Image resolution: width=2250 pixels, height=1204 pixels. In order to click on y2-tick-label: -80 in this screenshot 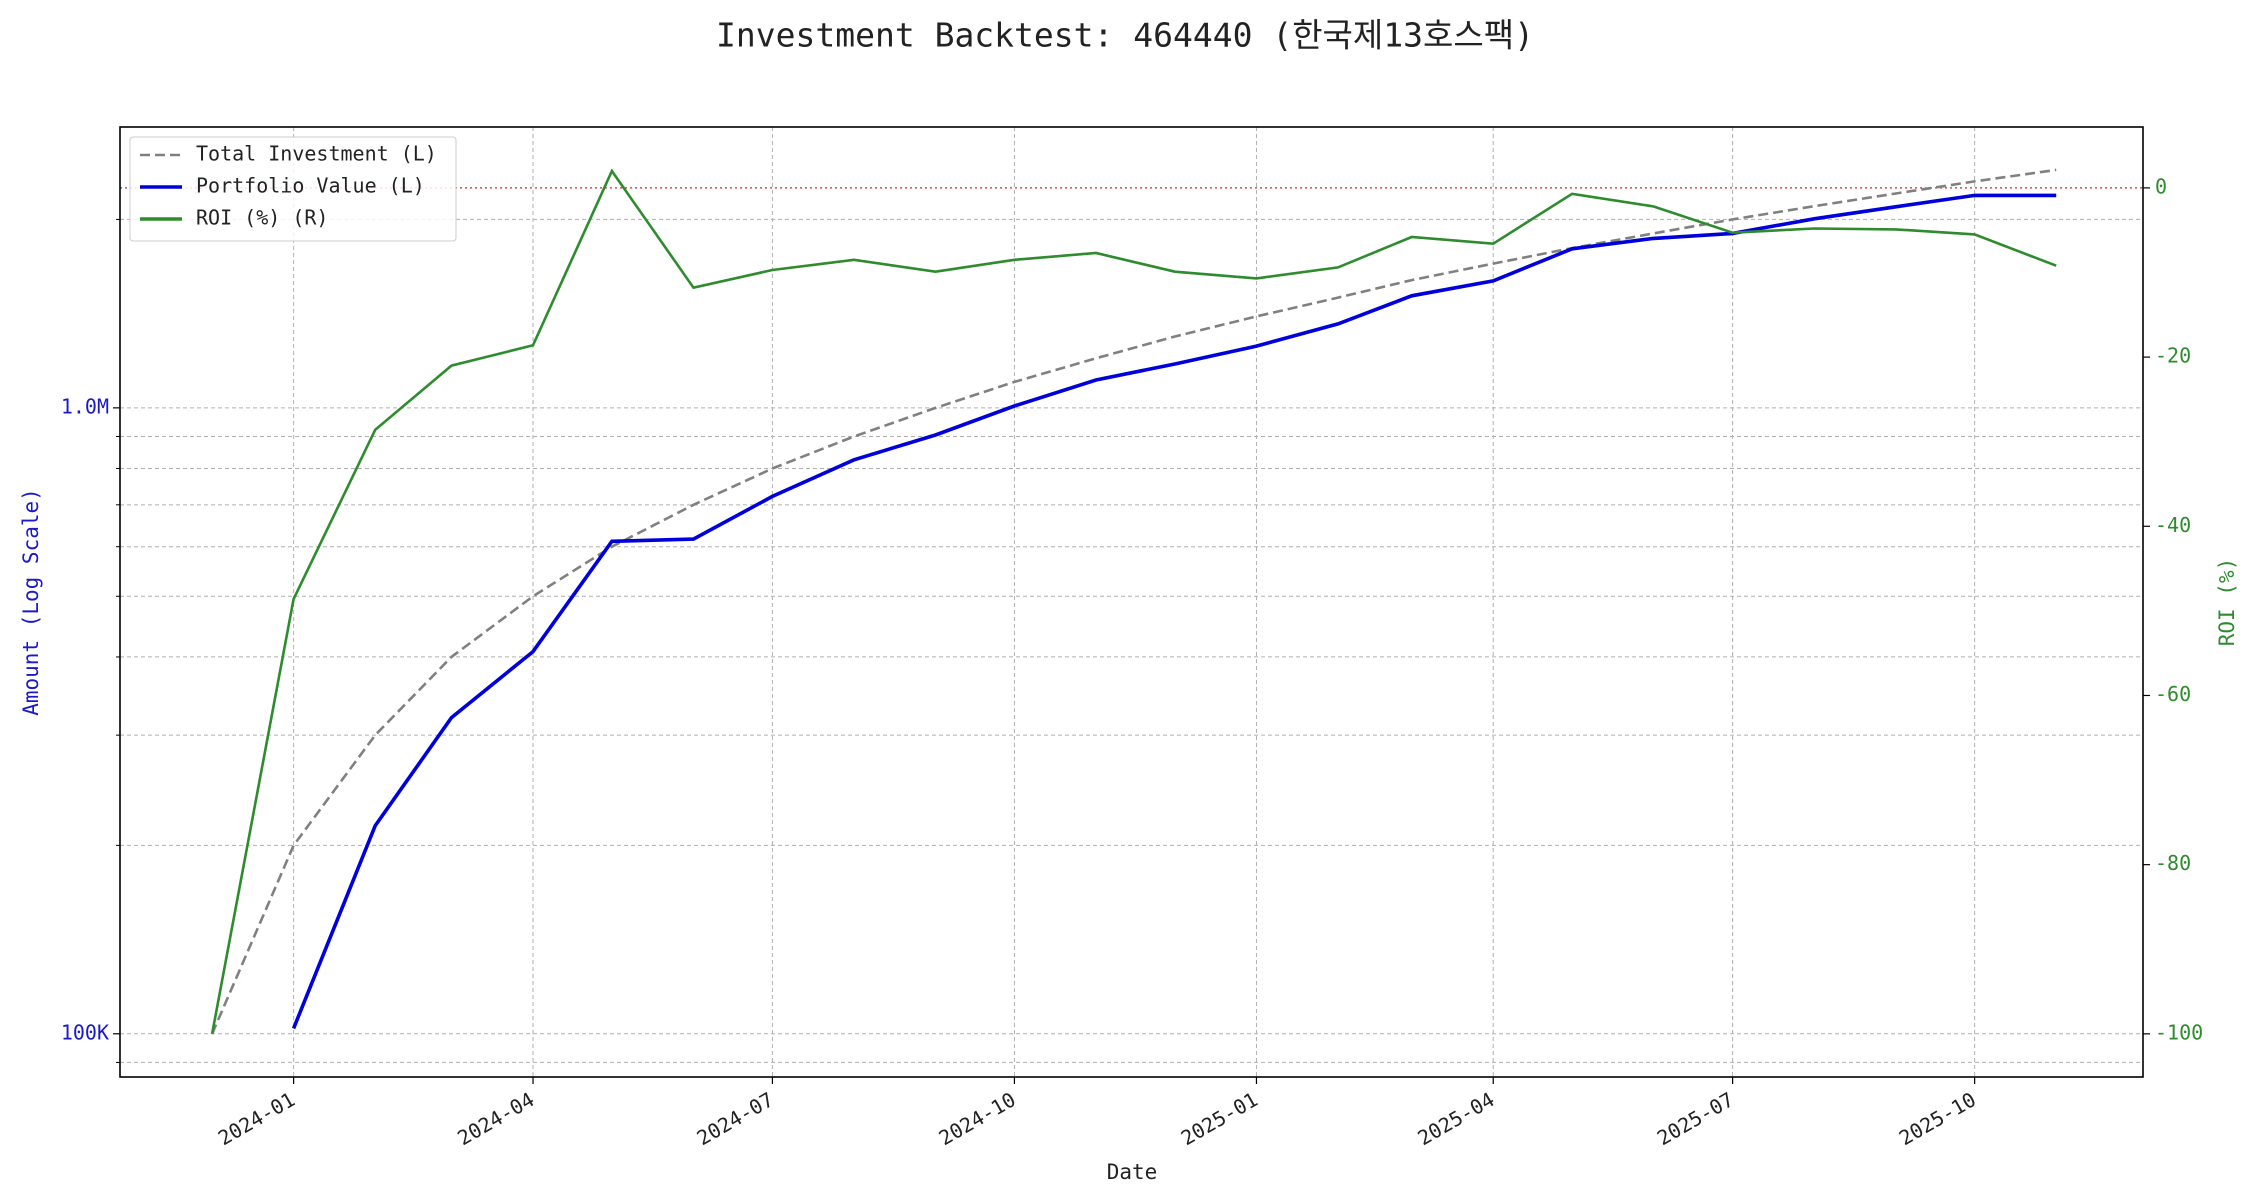, I will do `click(2173, 863)`.